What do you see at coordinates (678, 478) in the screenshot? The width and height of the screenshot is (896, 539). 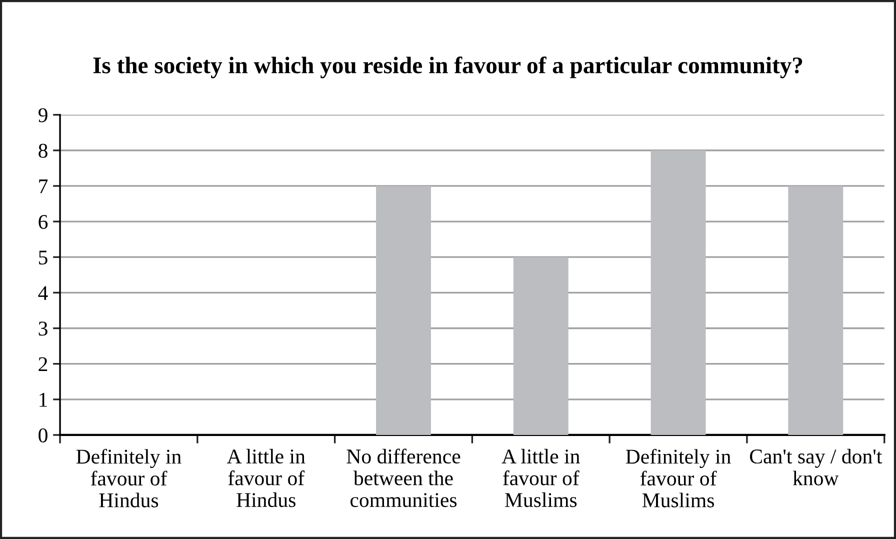 I see `x-tick-label: Definitely in favour of Muslims` at bounding box center [678, 478].